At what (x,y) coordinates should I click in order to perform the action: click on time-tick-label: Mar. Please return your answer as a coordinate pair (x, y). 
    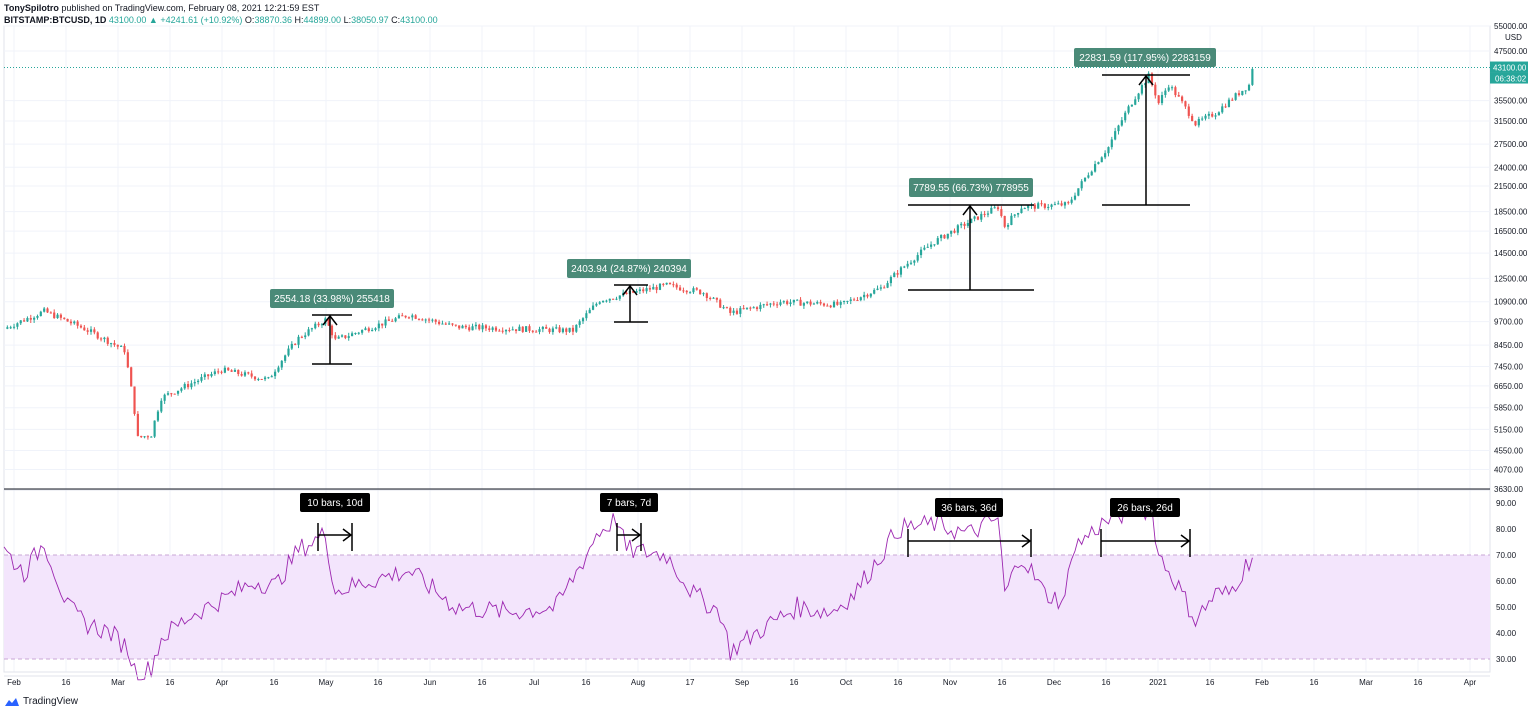
    Looking at the image, I should click on (1366, 682).